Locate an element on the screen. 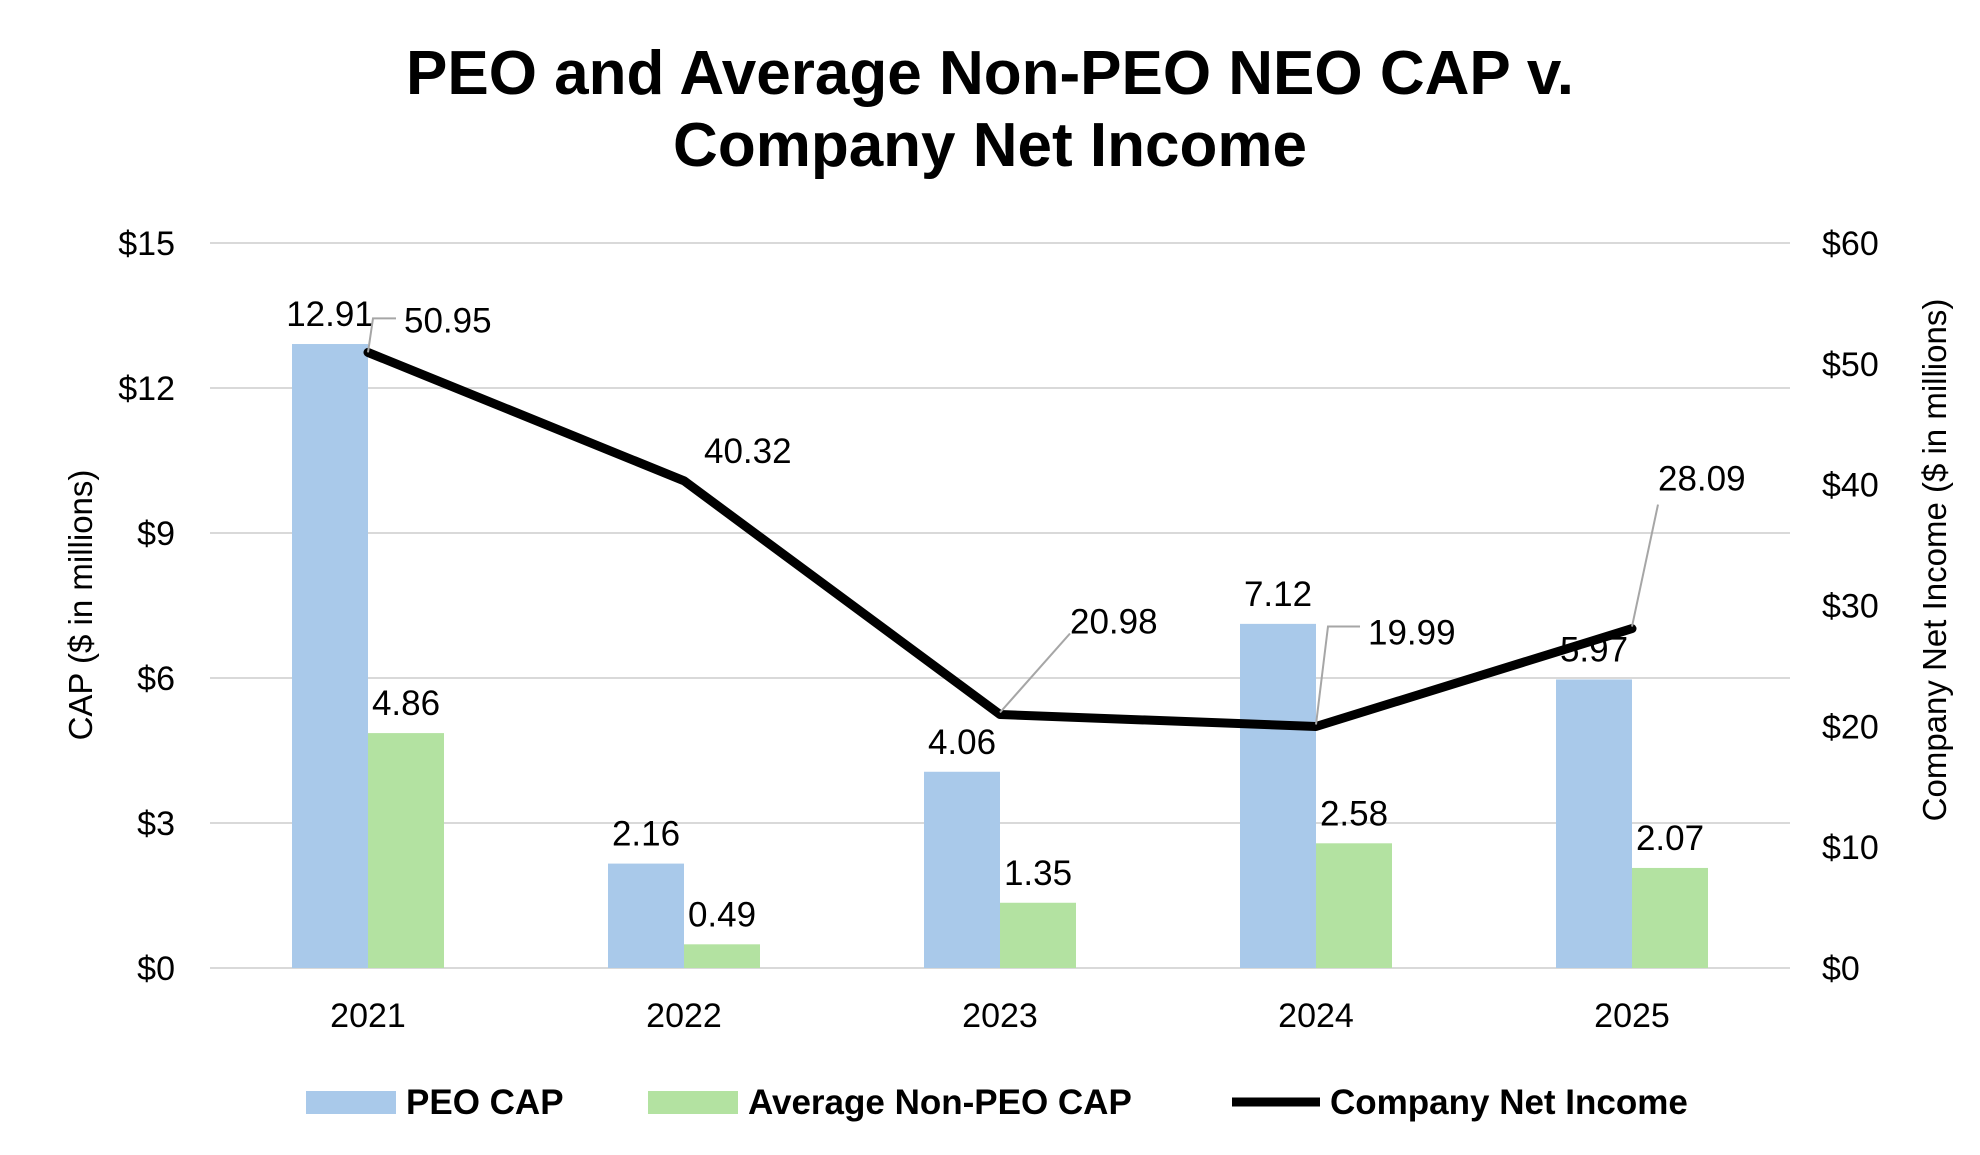 Image resolution: width=1980 pixels, height=1155 pixels. leader-line-2024 is located at coordinates (1337, 675).